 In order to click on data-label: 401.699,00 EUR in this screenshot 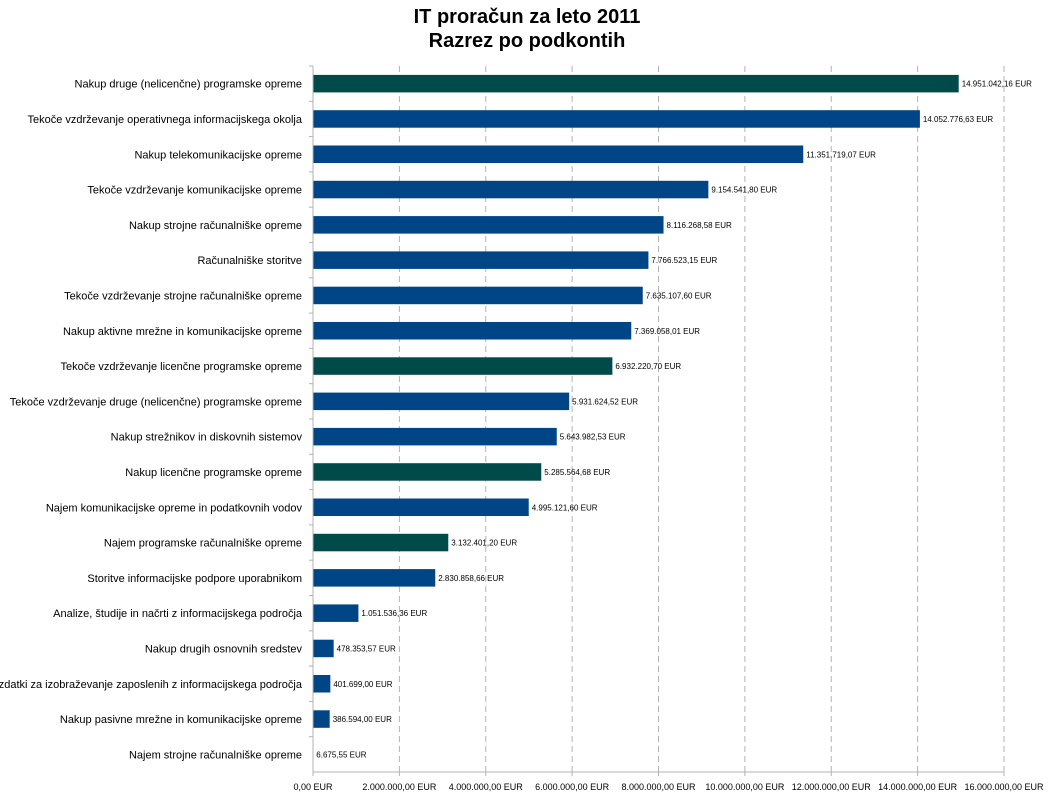, I will do `click(362, 684)`.